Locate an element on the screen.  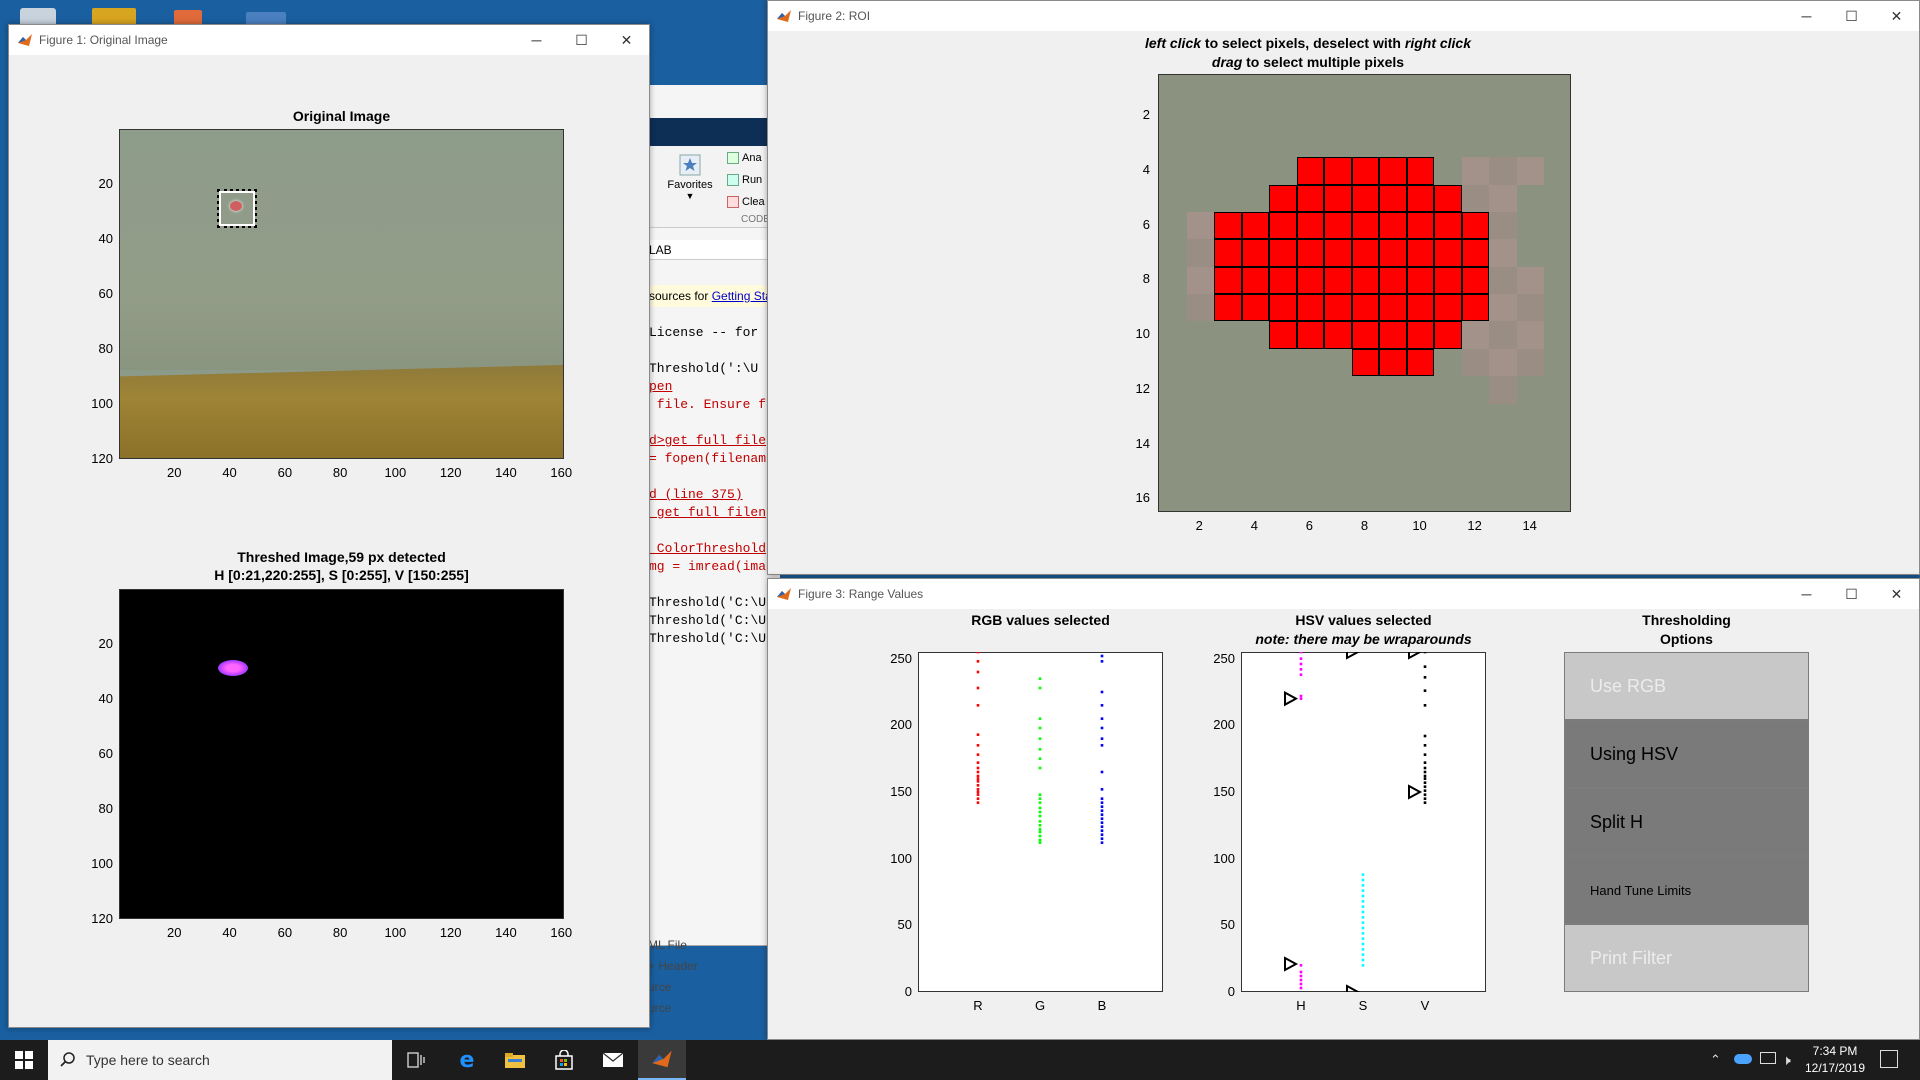
roi-box is located at coordinates (237, 208).